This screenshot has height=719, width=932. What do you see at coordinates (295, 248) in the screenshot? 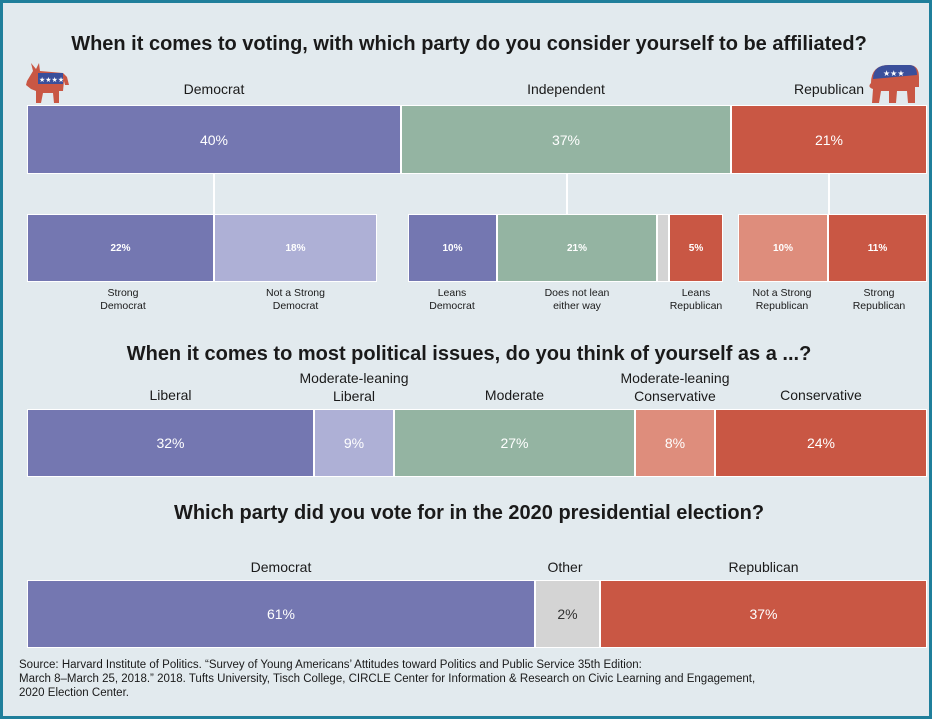
I see `breakdown-bar-not-strong-democrat: 18%` at bounding box center [295, 248].